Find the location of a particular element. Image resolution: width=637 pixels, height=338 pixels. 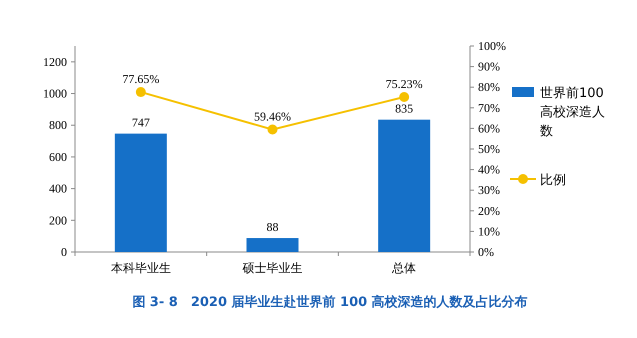

y-tick-label: 200 is located at coordinates (58, 220).